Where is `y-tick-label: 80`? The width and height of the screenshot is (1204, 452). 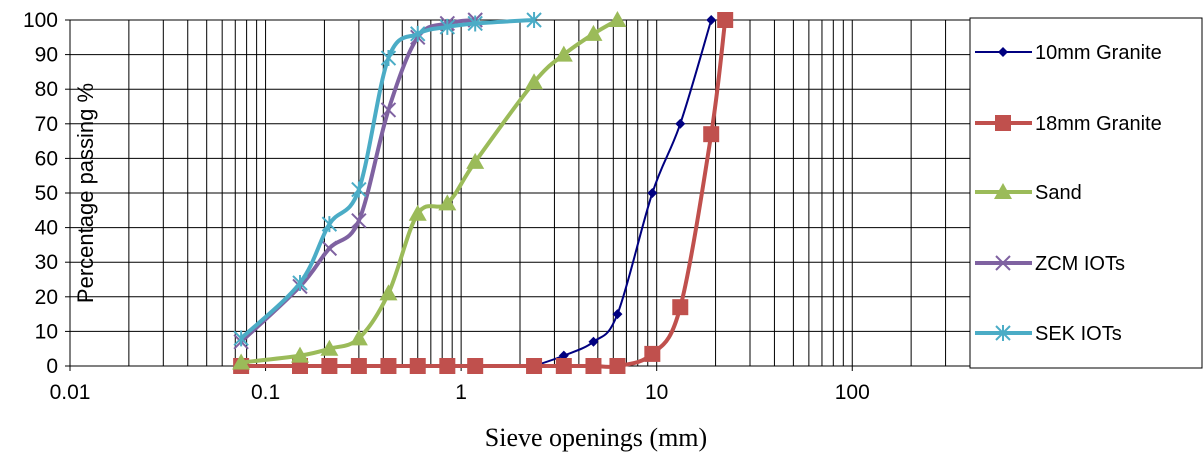 y-tick-label: 80 is located at coordinates (46, 89).